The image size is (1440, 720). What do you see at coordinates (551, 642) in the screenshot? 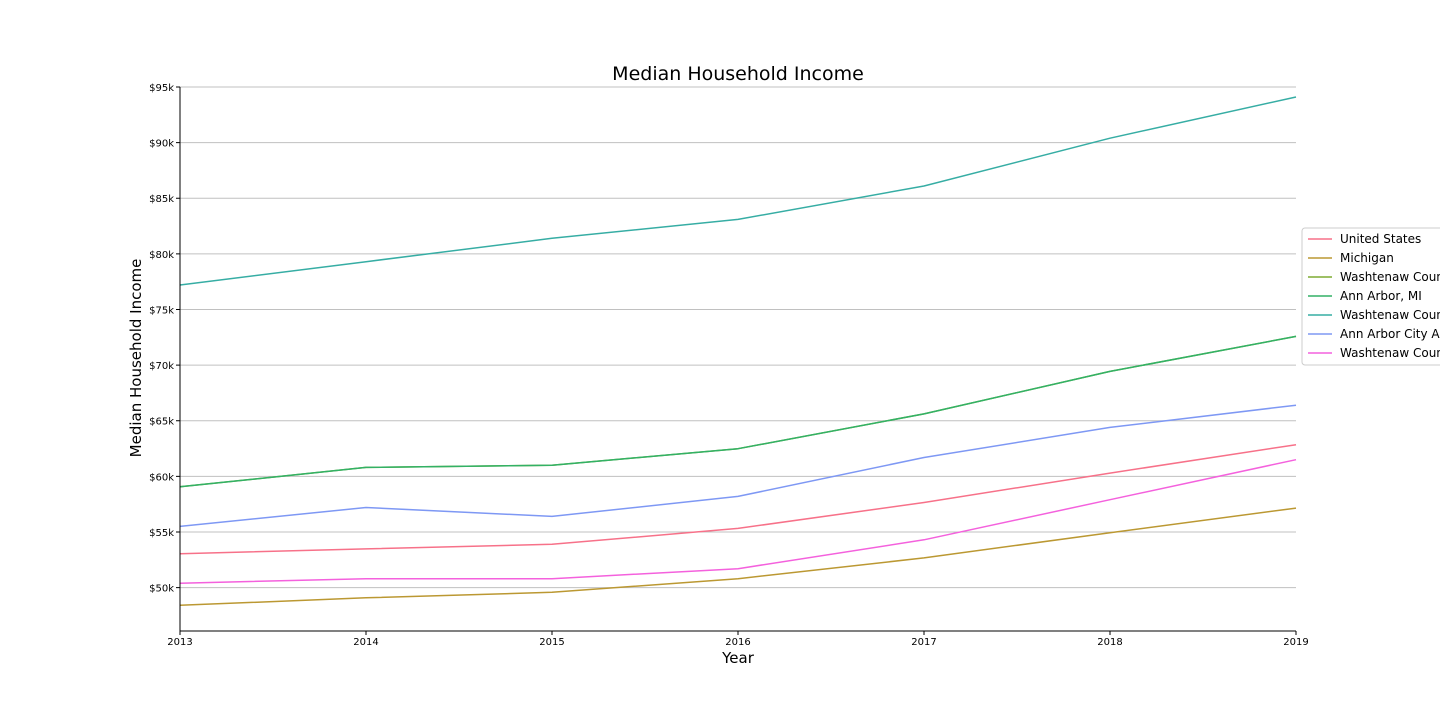
I see `x-tick-label: 2015` at bounding box center [551, 642].